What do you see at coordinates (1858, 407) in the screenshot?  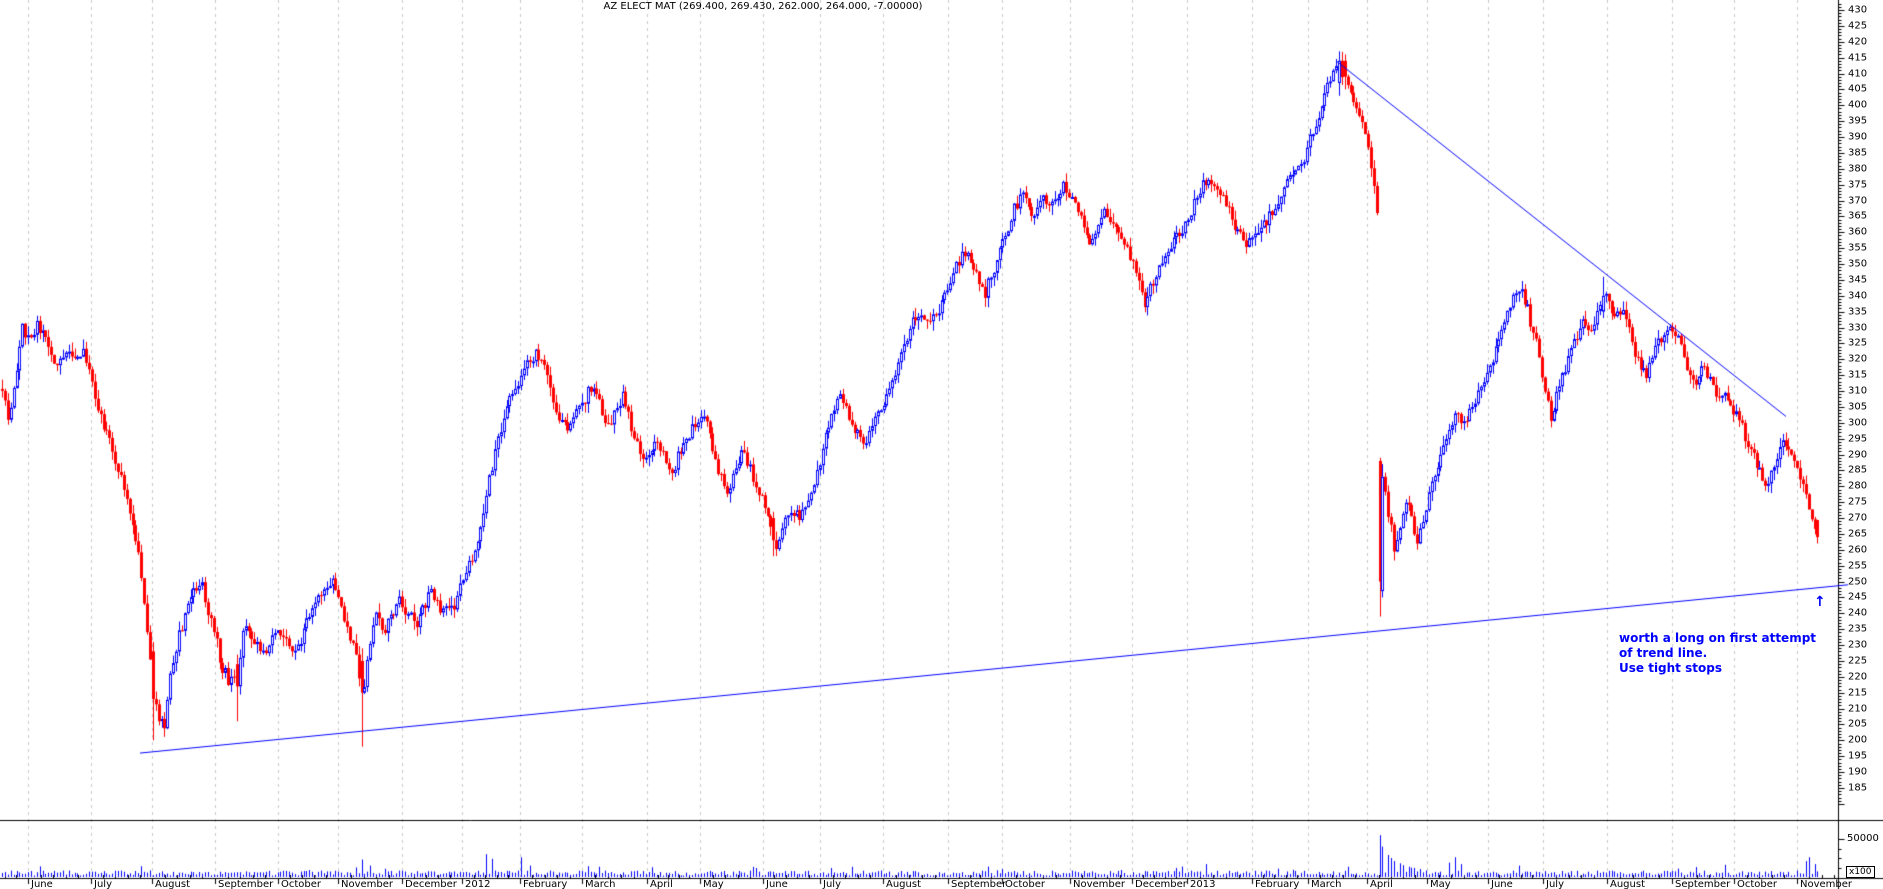 I see `y-axis-label: 305` at bounding box center [1858, 407].